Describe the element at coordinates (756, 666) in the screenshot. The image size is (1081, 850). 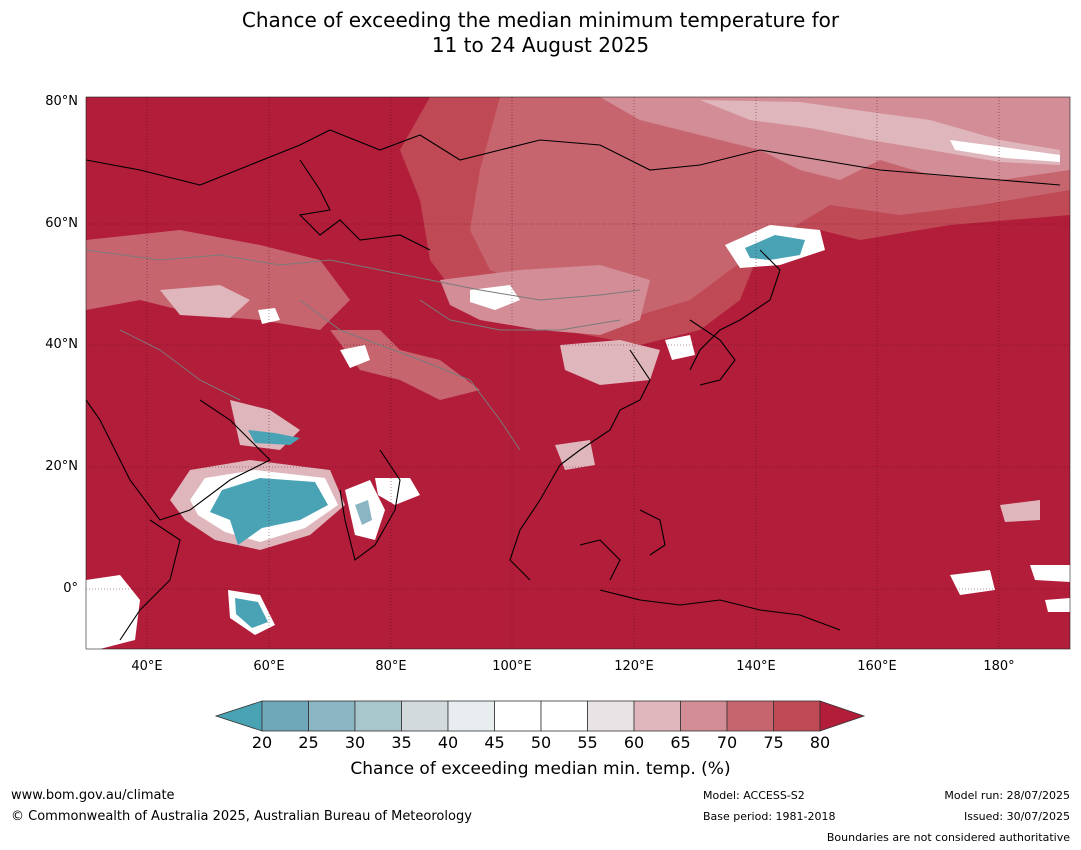
I see `lon-label-140e: 140°E` at that location.